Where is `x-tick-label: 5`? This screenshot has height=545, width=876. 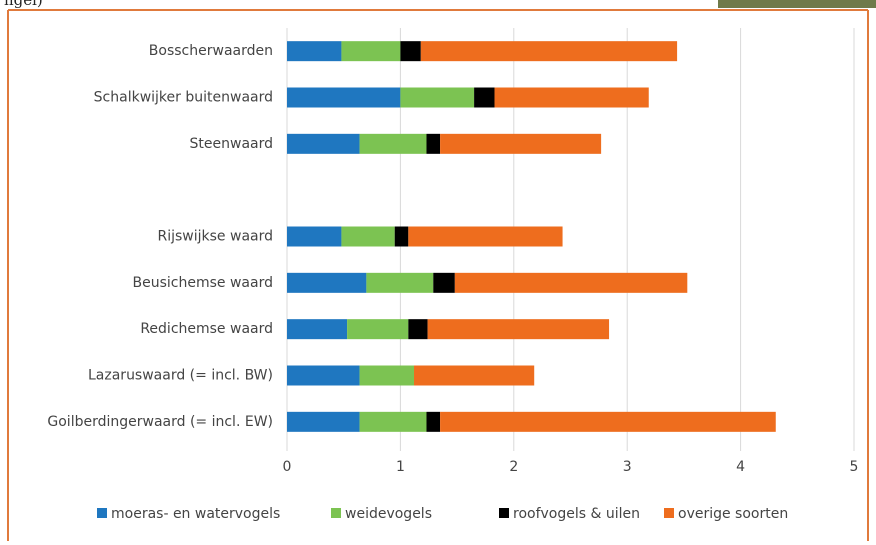 x-tick-label: 5 is located at coordinates (854, 467).